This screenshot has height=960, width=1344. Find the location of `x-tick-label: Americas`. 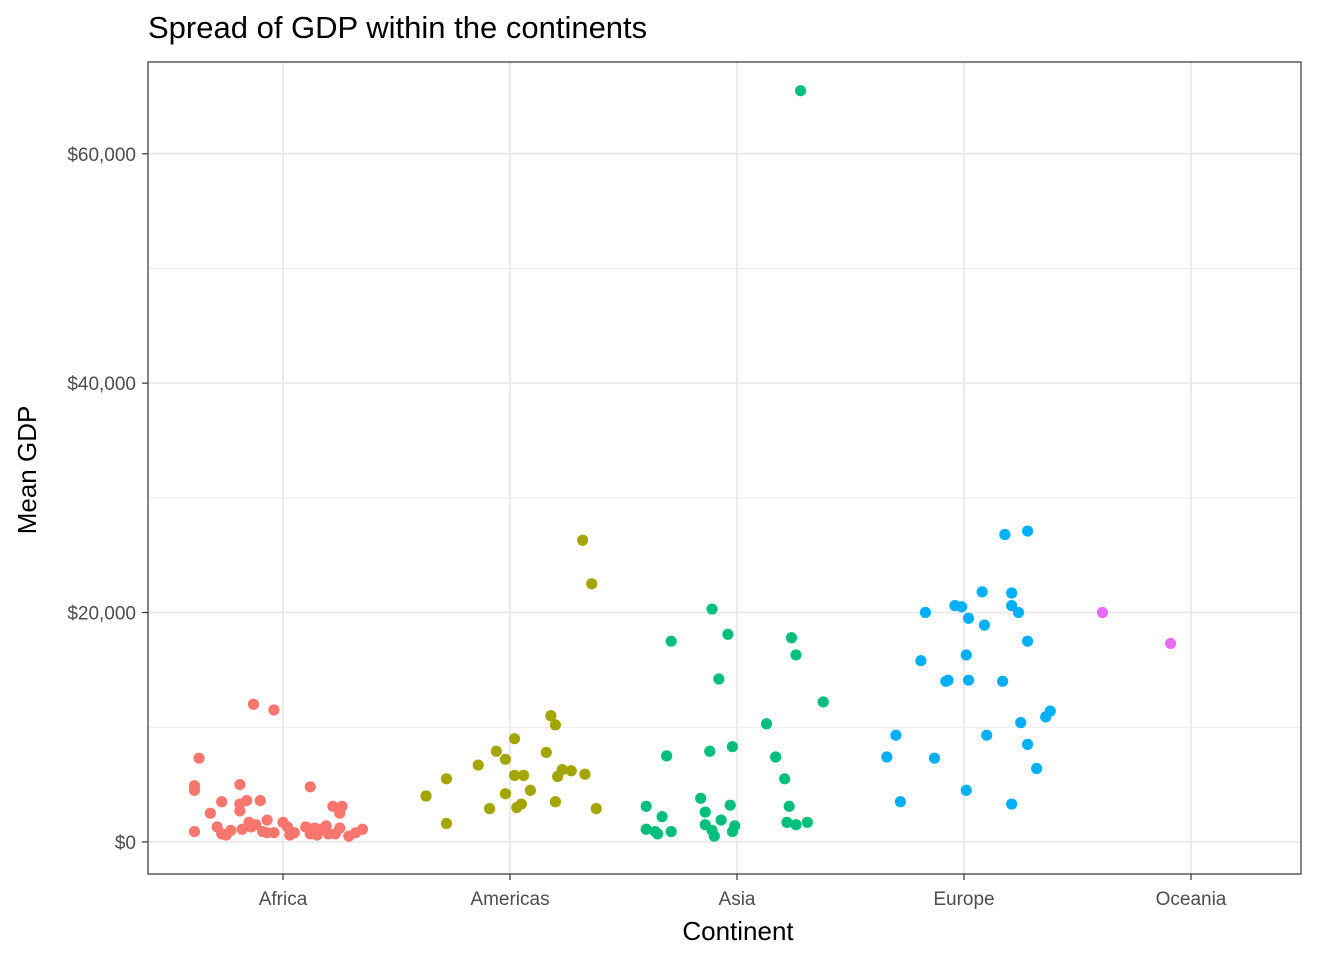

x-tick-label: Americas is located at coordinates (509, 899).